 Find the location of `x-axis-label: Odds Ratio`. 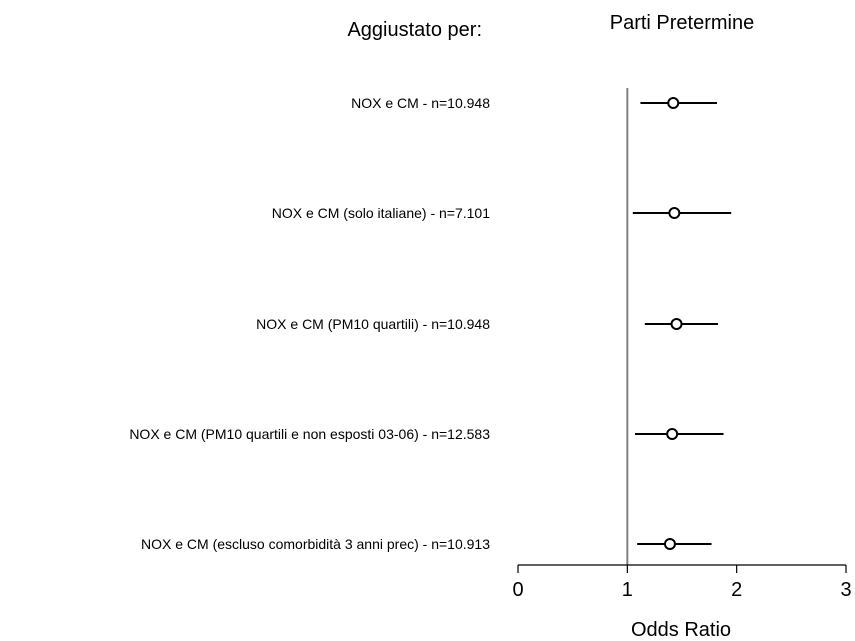

x-axis-label: Odds Ratio is located at coordinates (681, 630).